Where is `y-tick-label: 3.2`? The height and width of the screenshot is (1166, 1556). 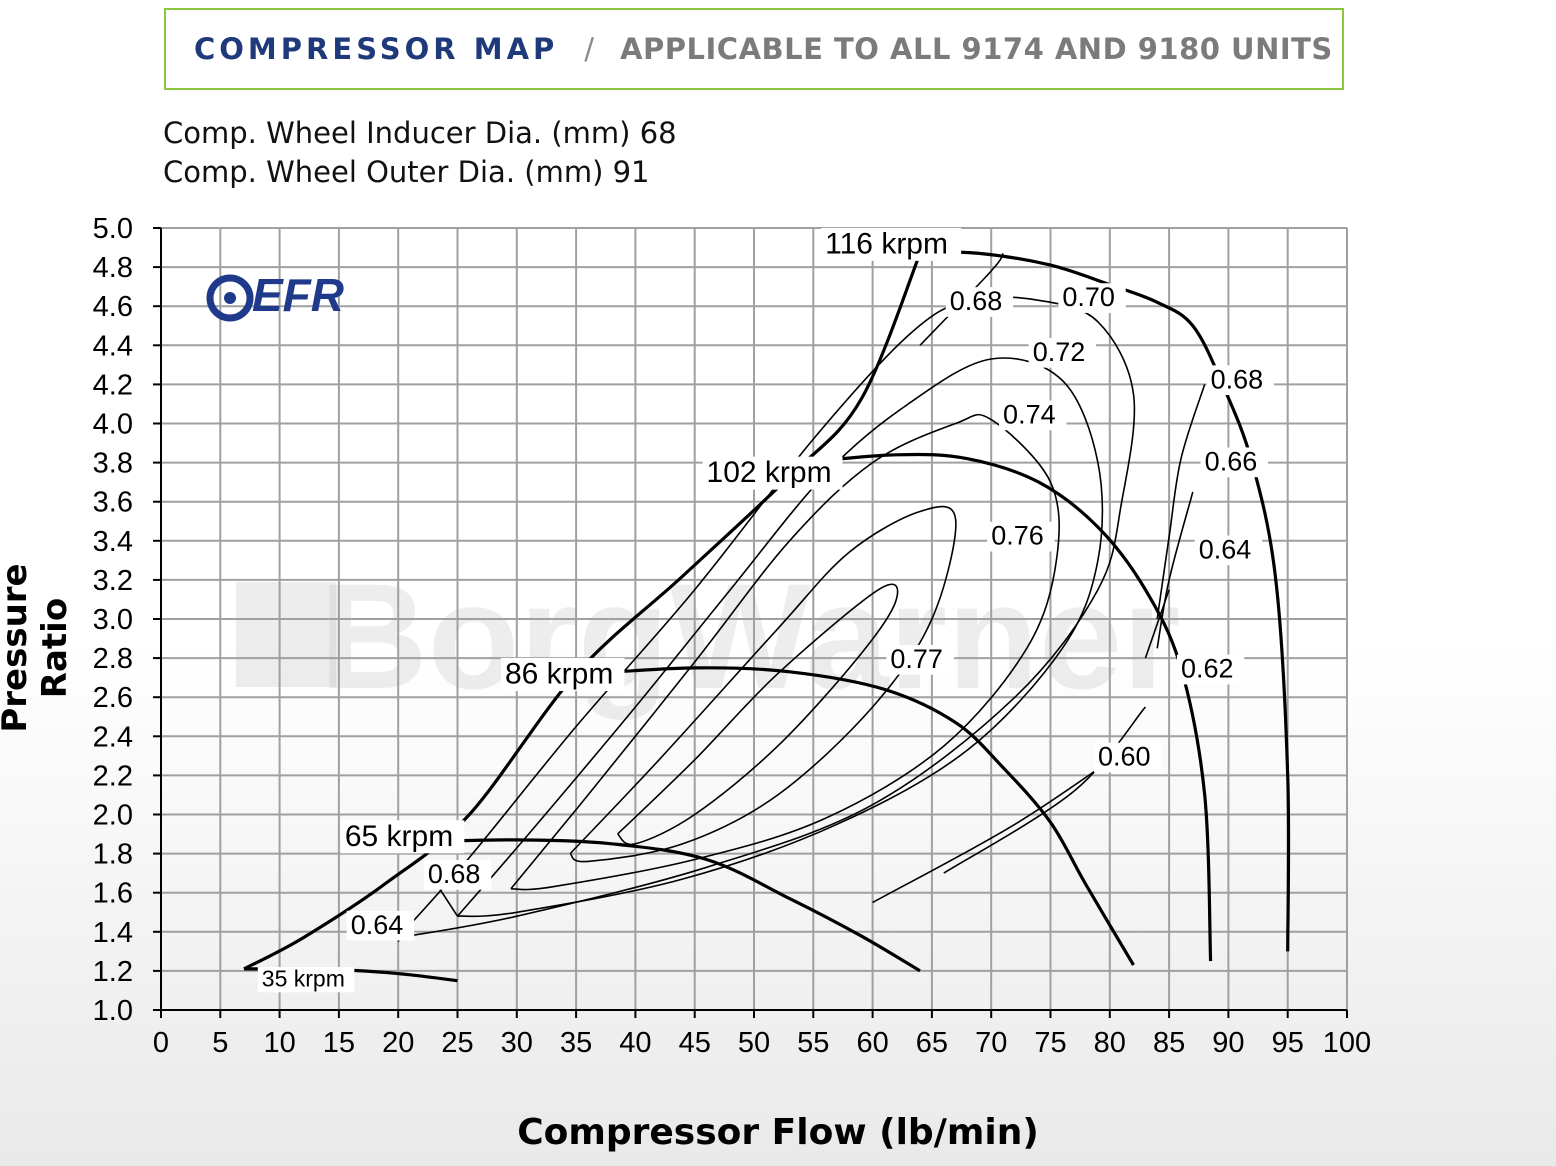
y-tick-label: 3.2 is located at coordinates (113, 581).